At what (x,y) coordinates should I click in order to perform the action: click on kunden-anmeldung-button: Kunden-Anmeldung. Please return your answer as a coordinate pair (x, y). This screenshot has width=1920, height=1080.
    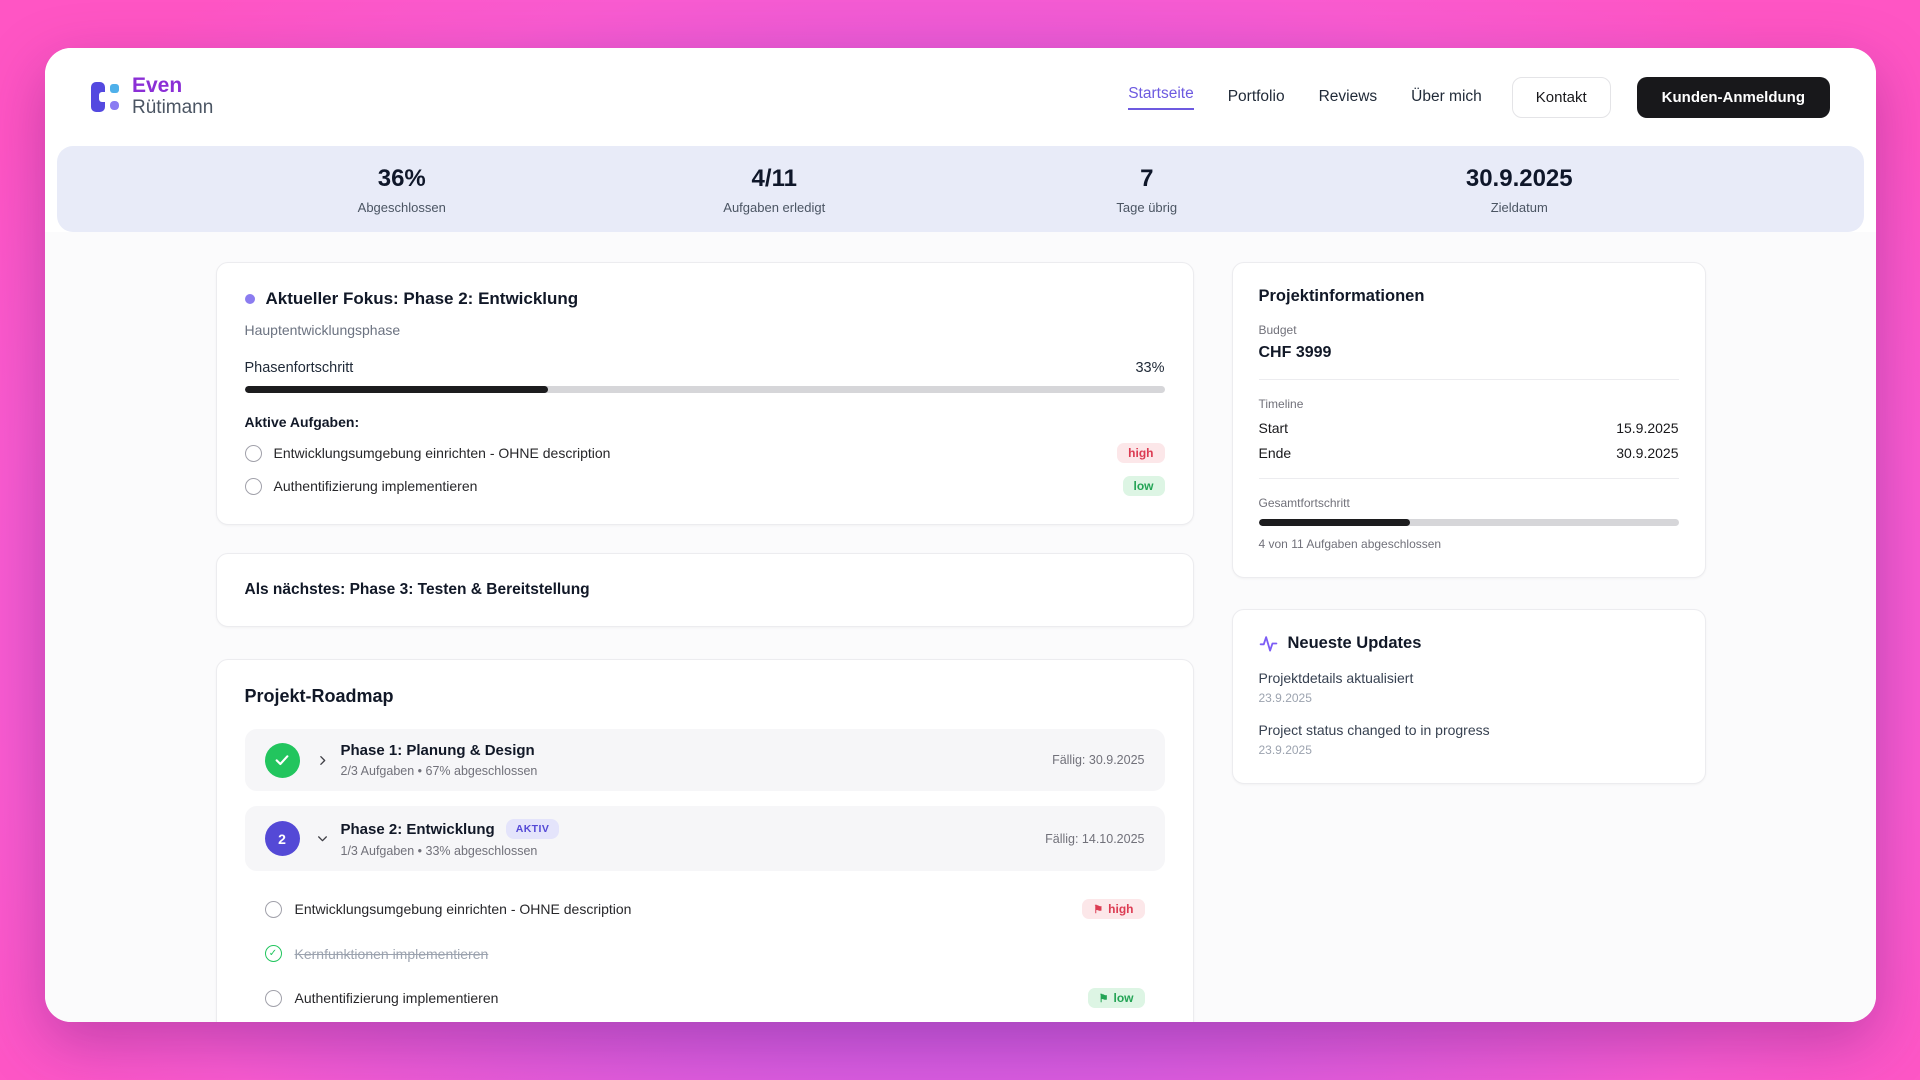
    Looking at the image, I should click on (1733, 97).